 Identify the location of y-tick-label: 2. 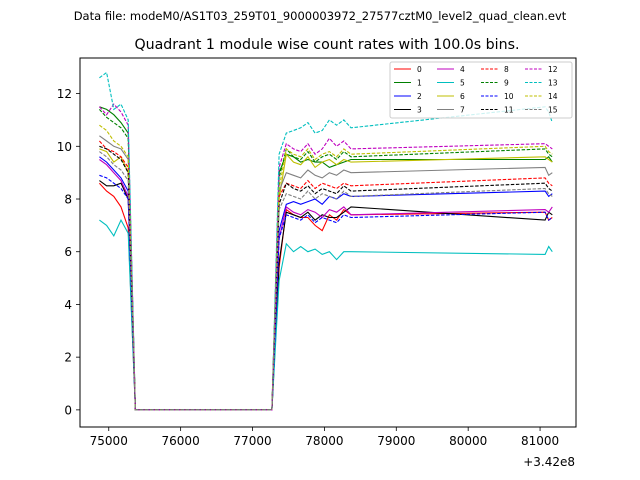
(68, 358).